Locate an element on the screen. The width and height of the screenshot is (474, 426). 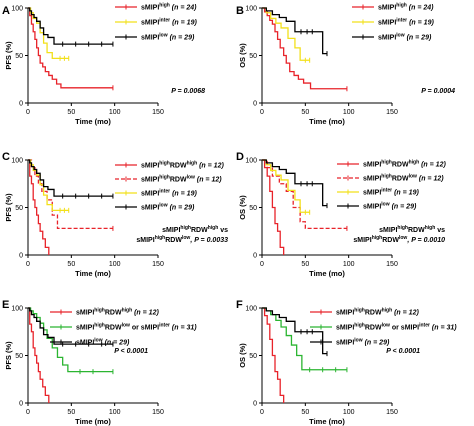
y-axis-title: OS (%) is located at coordinates (242, 55).